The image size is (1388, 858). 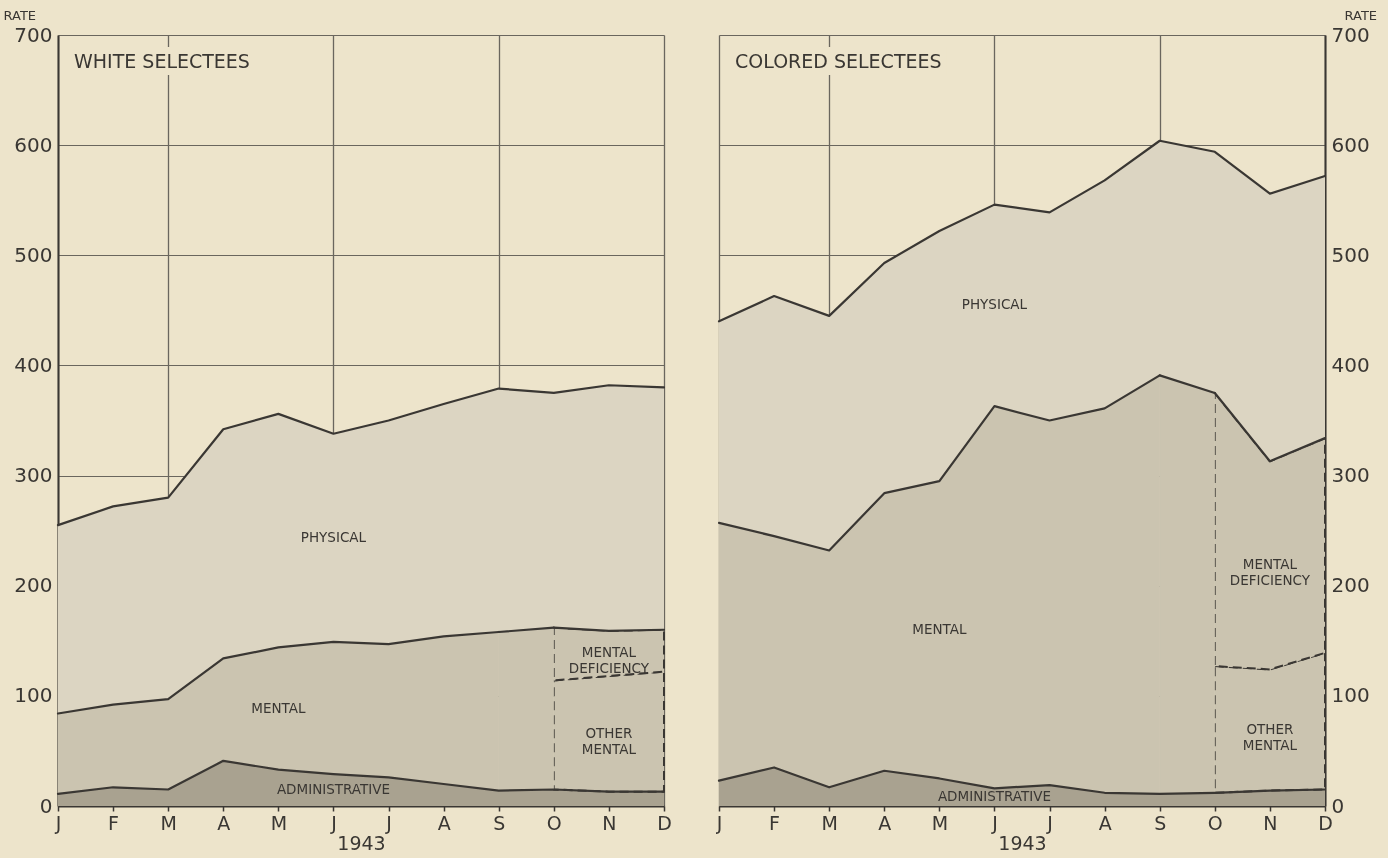 What do you see at coordinates (1350, 34) in the screenshot?
I see `y2-tick-label: 700` at bounding box center [1350, 34].